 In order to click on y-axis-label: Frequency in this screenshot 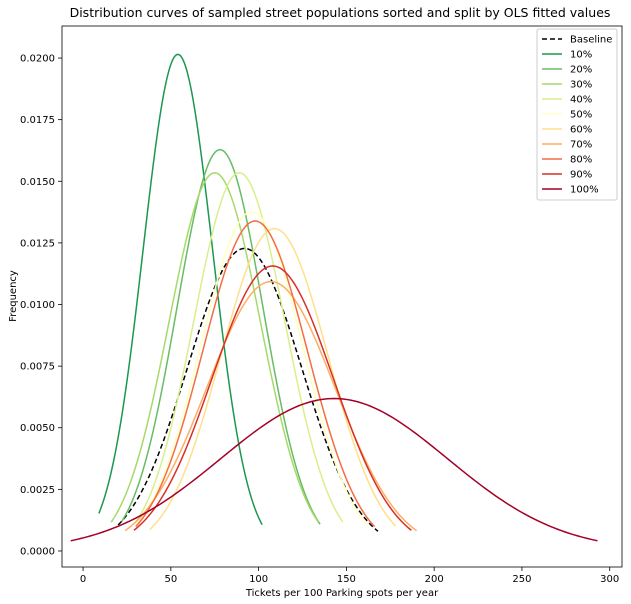, I will do `click(13, 296)`.